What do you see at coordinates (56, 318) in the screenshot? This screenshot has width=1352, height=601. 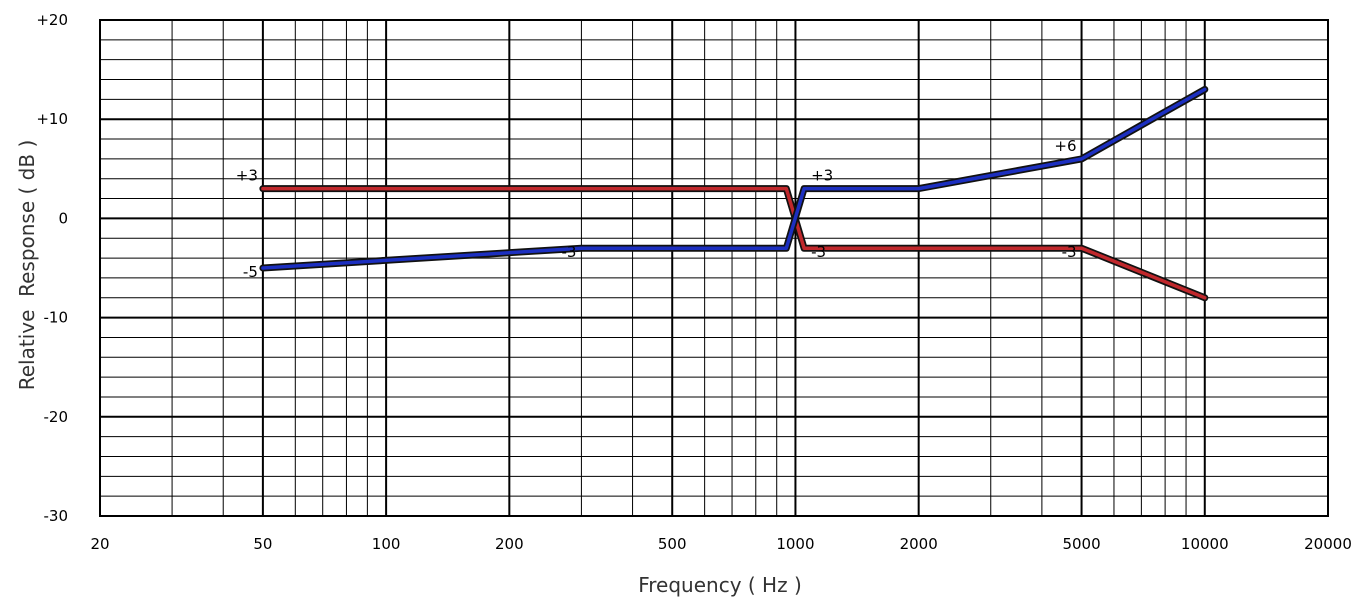 I see `y-tick-label: -10` at bounding box center [56, 318].